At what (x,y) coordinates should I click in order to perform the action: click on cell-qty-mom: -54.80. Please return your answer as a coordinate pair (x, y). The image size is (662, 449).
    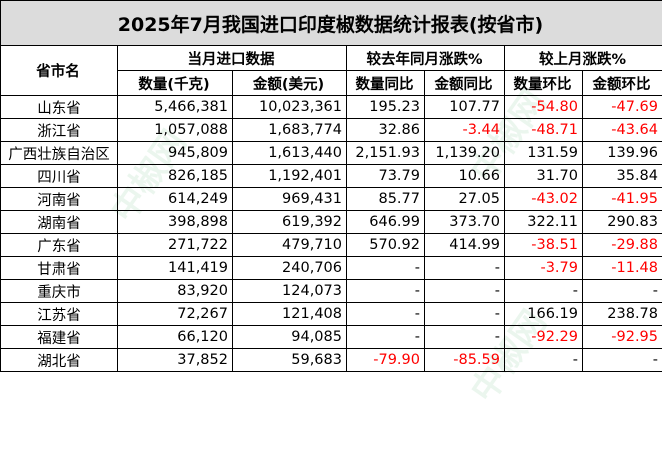
    Looking at the image, I should click on (543, 107).